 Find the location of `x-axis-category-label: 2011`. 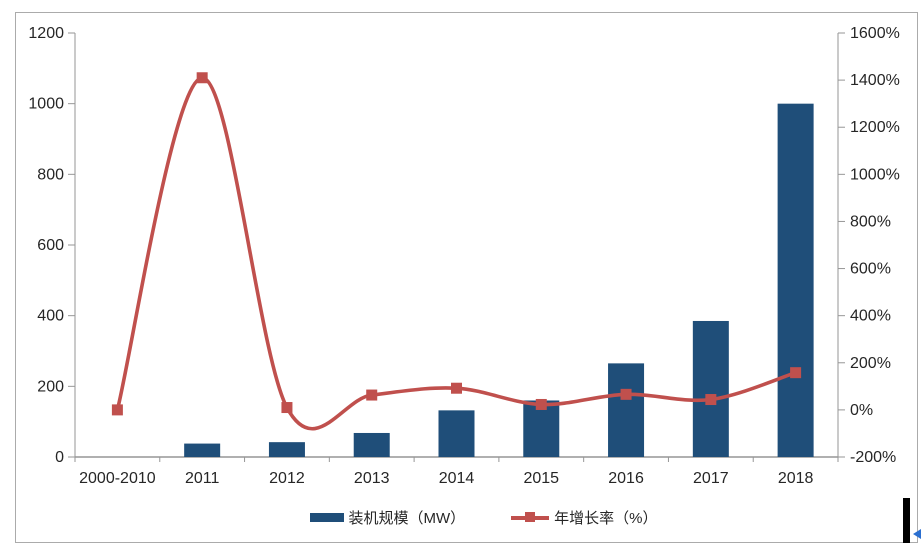

x-axis-category-label: 2011 is located at coordinates (202, 478).